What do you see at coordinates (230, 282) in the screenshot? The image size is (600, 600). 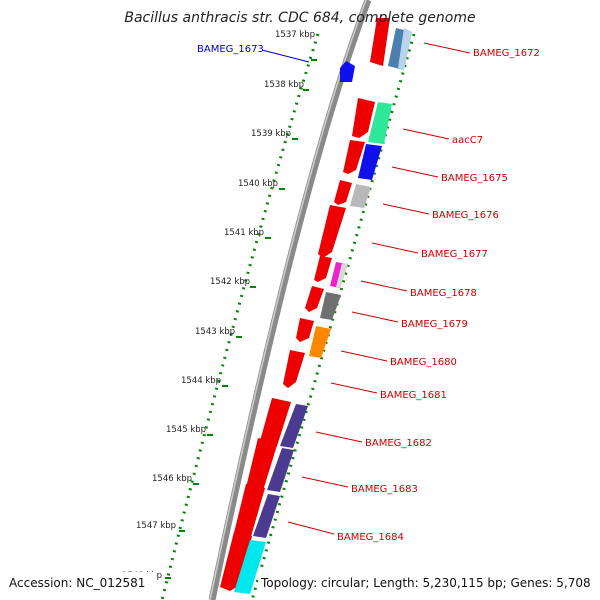 I see `scale-label: 1542 kbp` at bounding box center [230, 282].